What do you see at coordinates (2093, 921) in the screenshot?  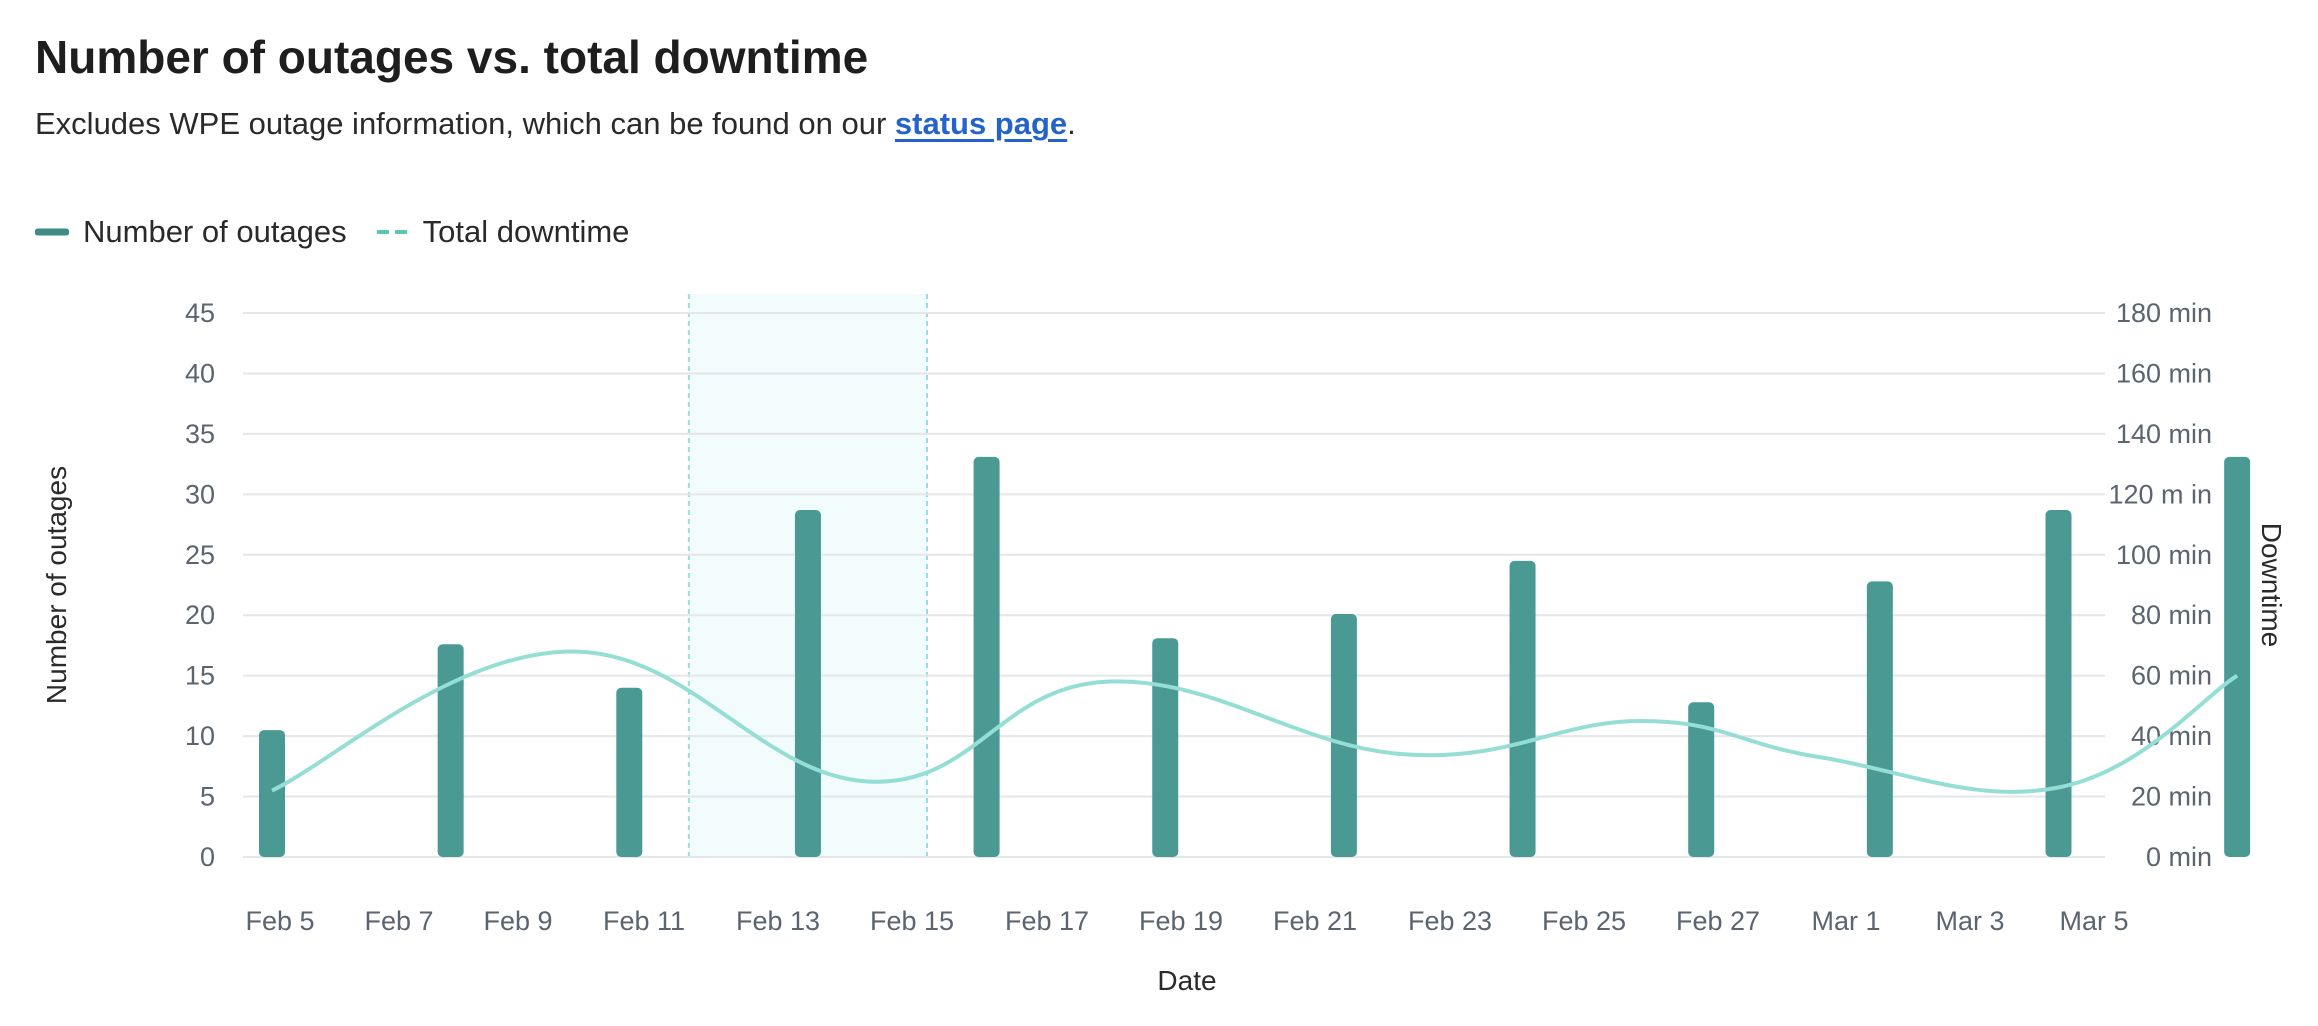 I see `x-tick-label: Mar 5` at bounding box center [2093, 921].